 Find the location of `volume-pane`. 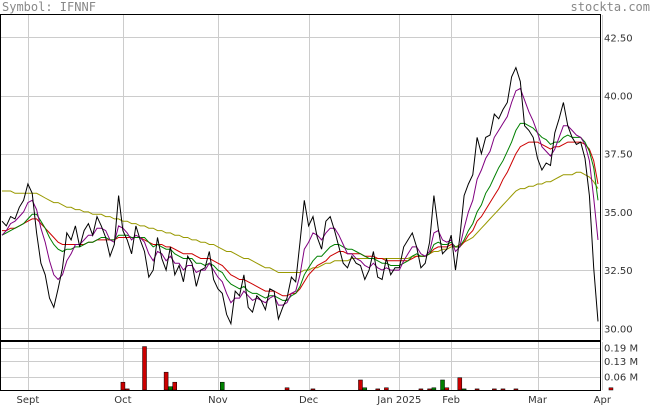

volume-pane is located at coordinates (300, 366).